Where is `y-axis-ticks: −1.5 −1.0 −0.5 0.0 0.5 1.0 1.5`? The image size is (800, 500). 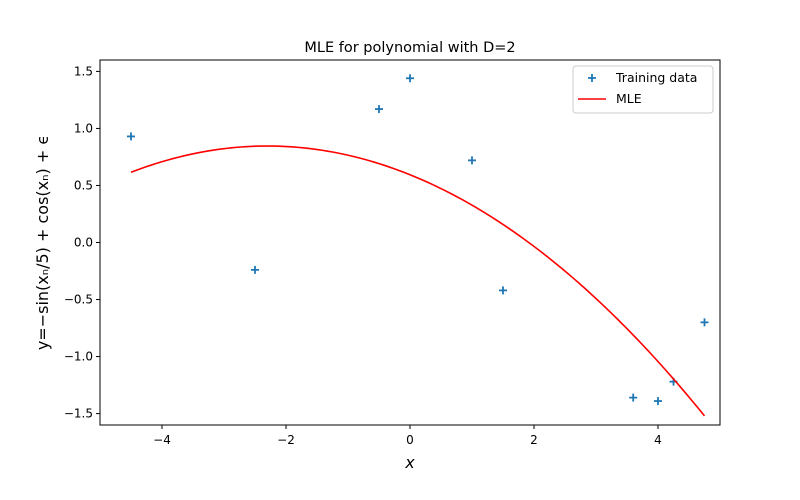
y-axis-ticks: −1.5 −1.0 −0.5 0.0 0.5 1.0 1.5 is located at coordinates (82, 242).